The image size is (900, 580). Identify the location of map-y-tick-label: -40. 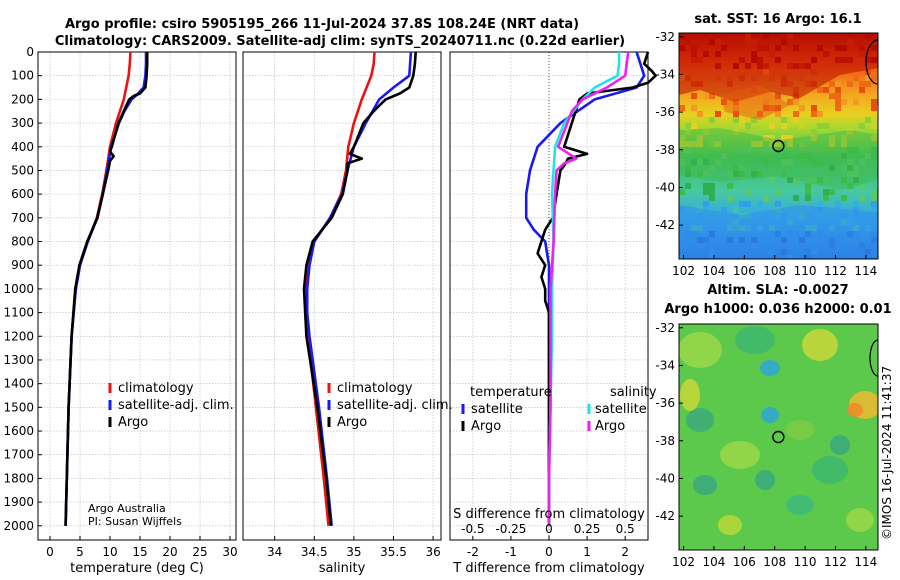
(665, 187).